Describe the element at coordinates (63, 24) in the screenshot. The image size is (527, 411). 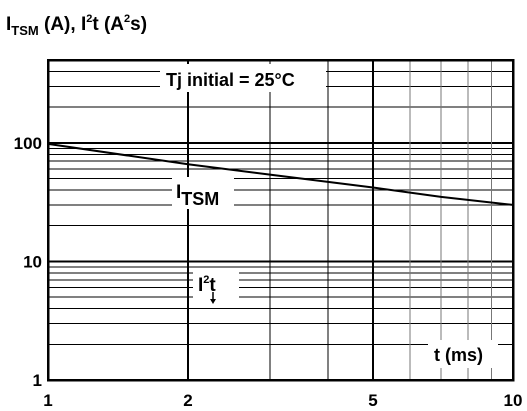
I see `title-rest: (A), I` at that location.